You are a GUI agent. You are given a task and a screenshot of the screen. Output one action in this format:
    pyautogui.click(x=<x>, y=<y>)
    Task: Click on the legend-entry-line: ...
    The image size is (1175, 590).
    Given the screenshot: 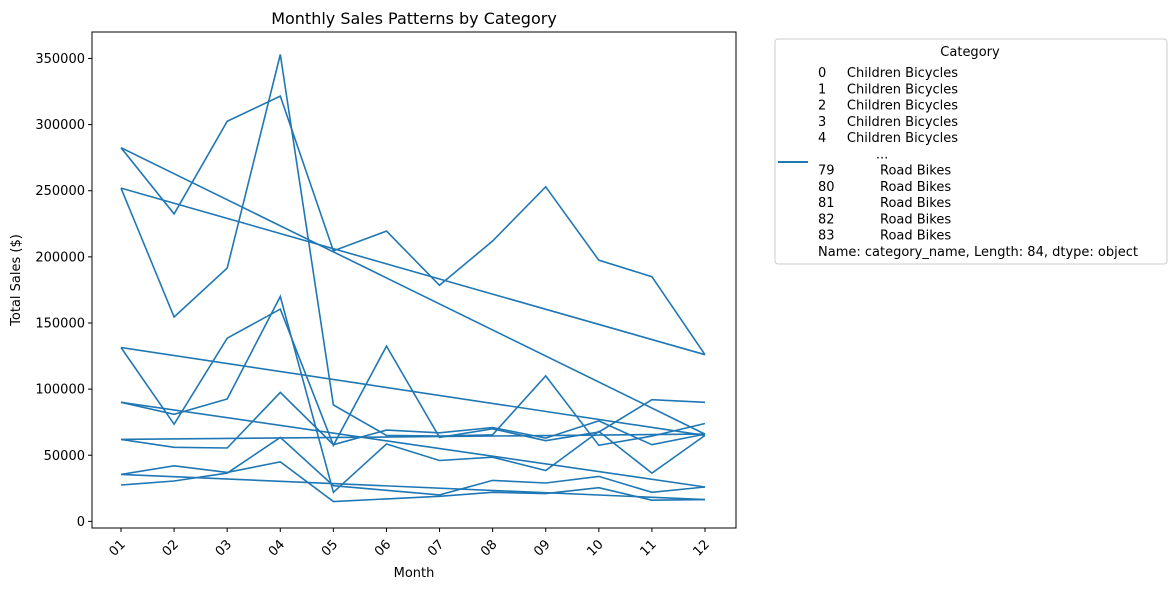 What is the action you would take?
    pyautogui.click(x=853, y=154)
    